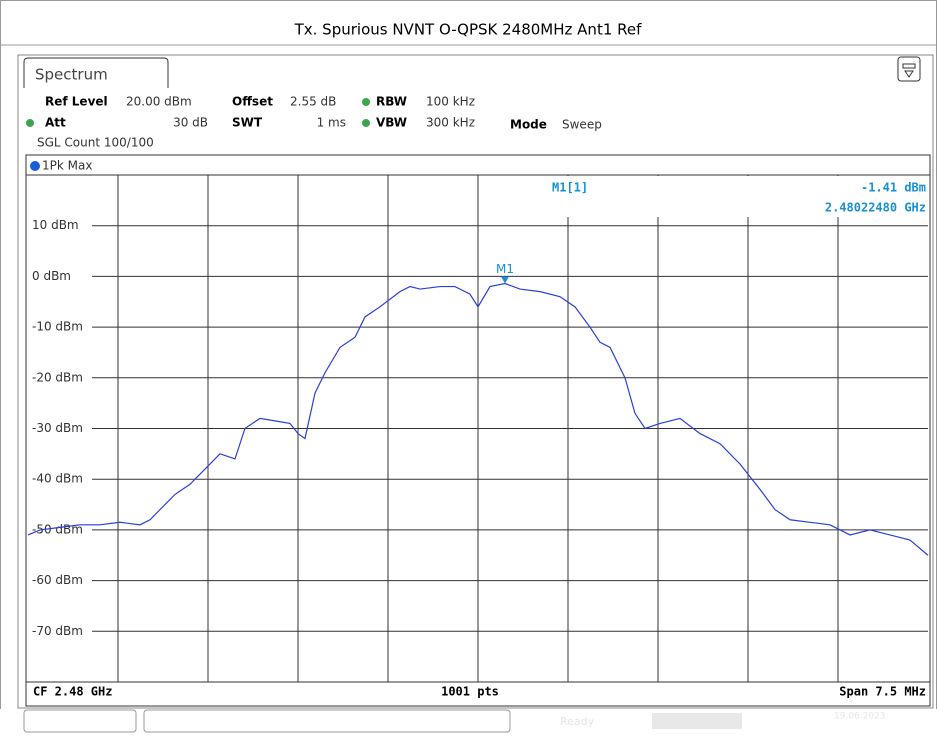 Image resolution: width=937 pixels, height=737 pixels. Describe the element at coordinates (860, 717) in the screenshot. I see `status-date: 19.06.2023` at that location.